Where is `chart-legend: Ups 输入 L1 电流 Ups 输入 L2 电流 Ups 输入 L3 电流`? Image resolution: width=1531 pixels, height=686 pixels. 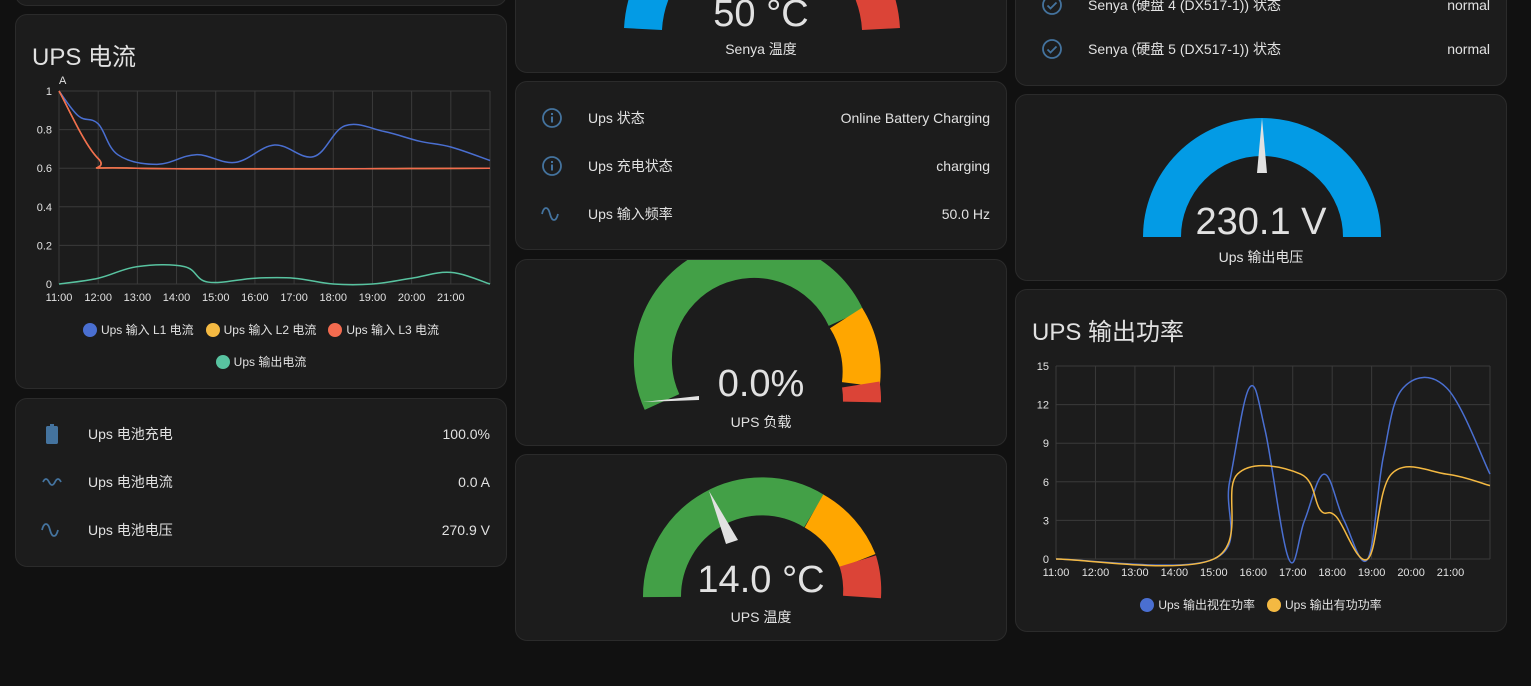 chart-legend: Ups 输入 L1 电流 Ups 输入 L2 电流 Ups 输入 L3 电流 is located at coordinates (261, 329).